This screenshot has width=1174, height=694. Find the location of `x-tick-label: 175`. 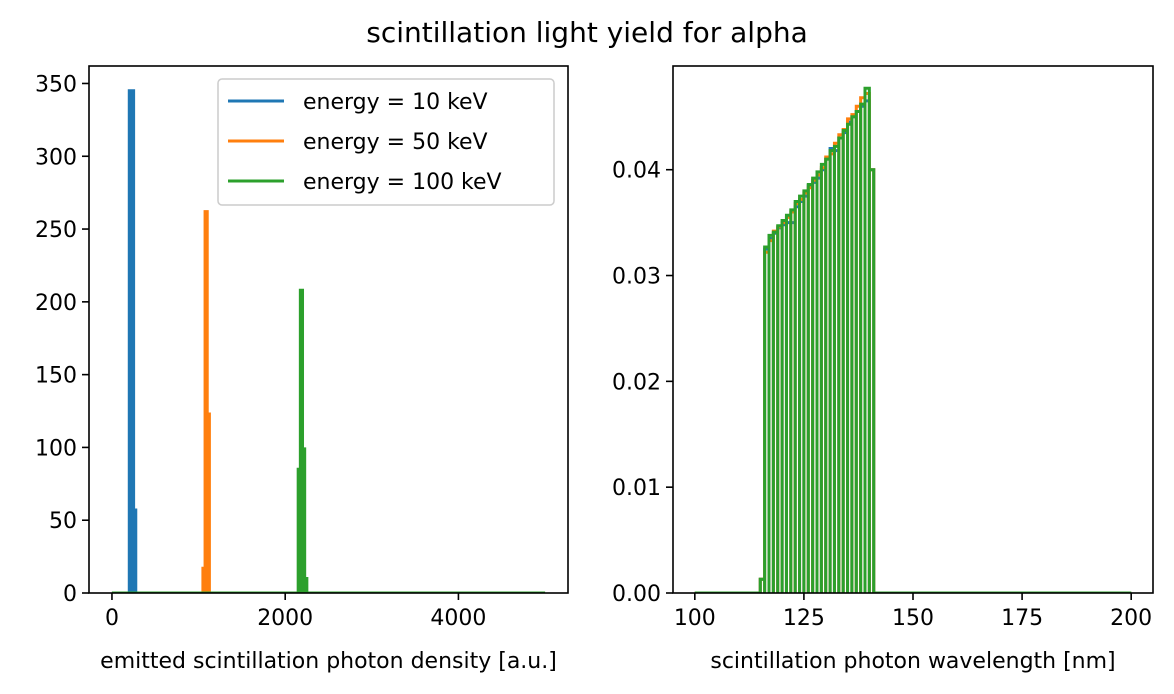

x-tick-label: 175 is located at coordinates (1022, 618).